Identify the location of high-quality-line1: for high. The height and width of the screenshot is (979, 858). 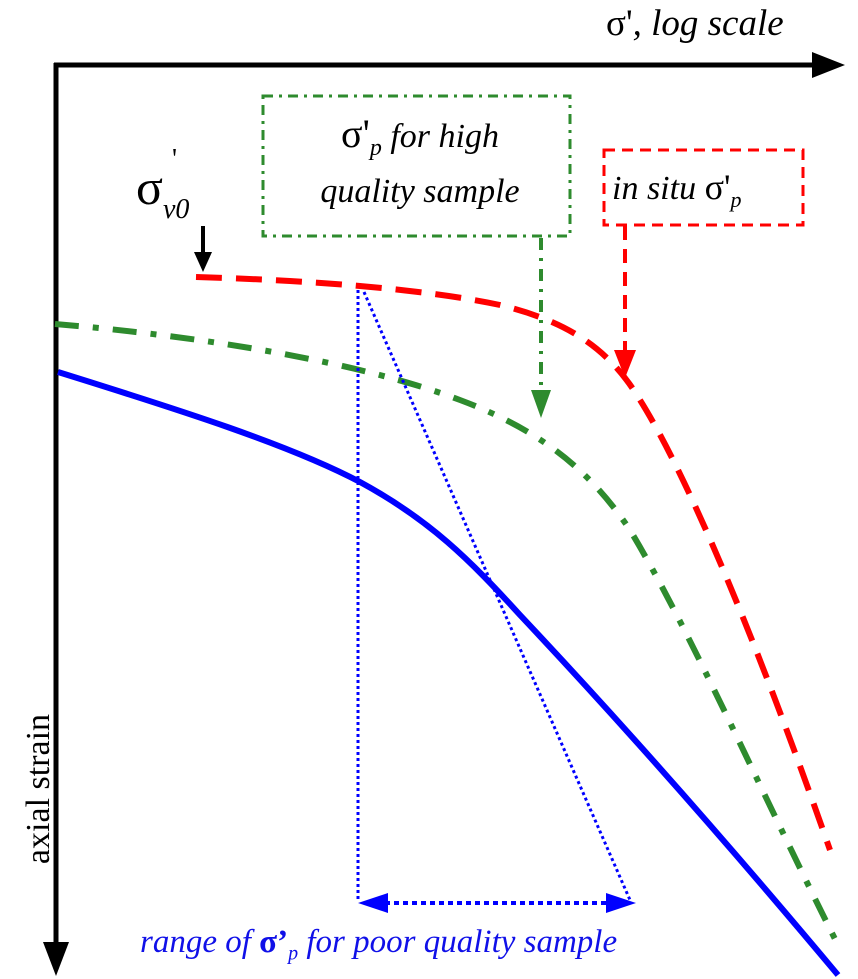
(440, 136).